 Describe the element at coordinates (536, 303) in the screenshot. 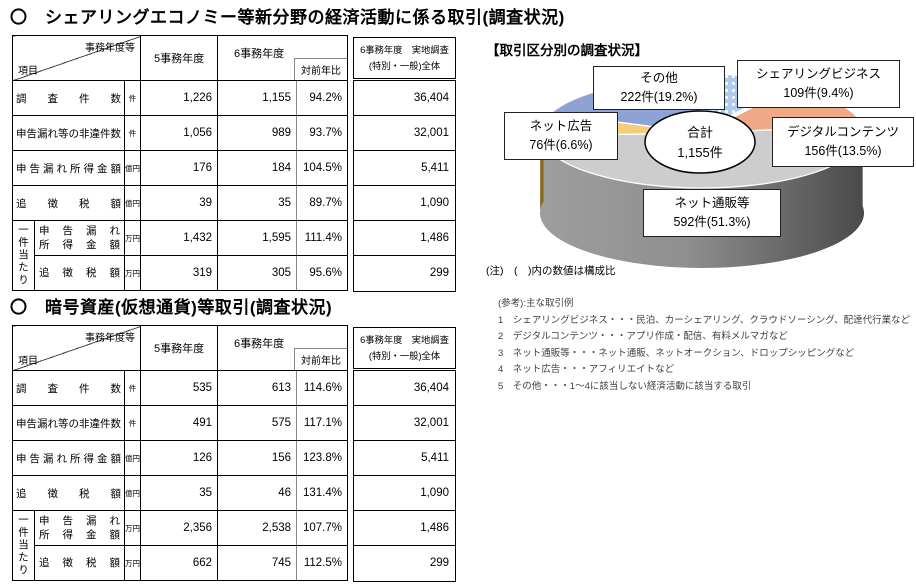

I see `reference-title: (参考):主な取引例` at that location.